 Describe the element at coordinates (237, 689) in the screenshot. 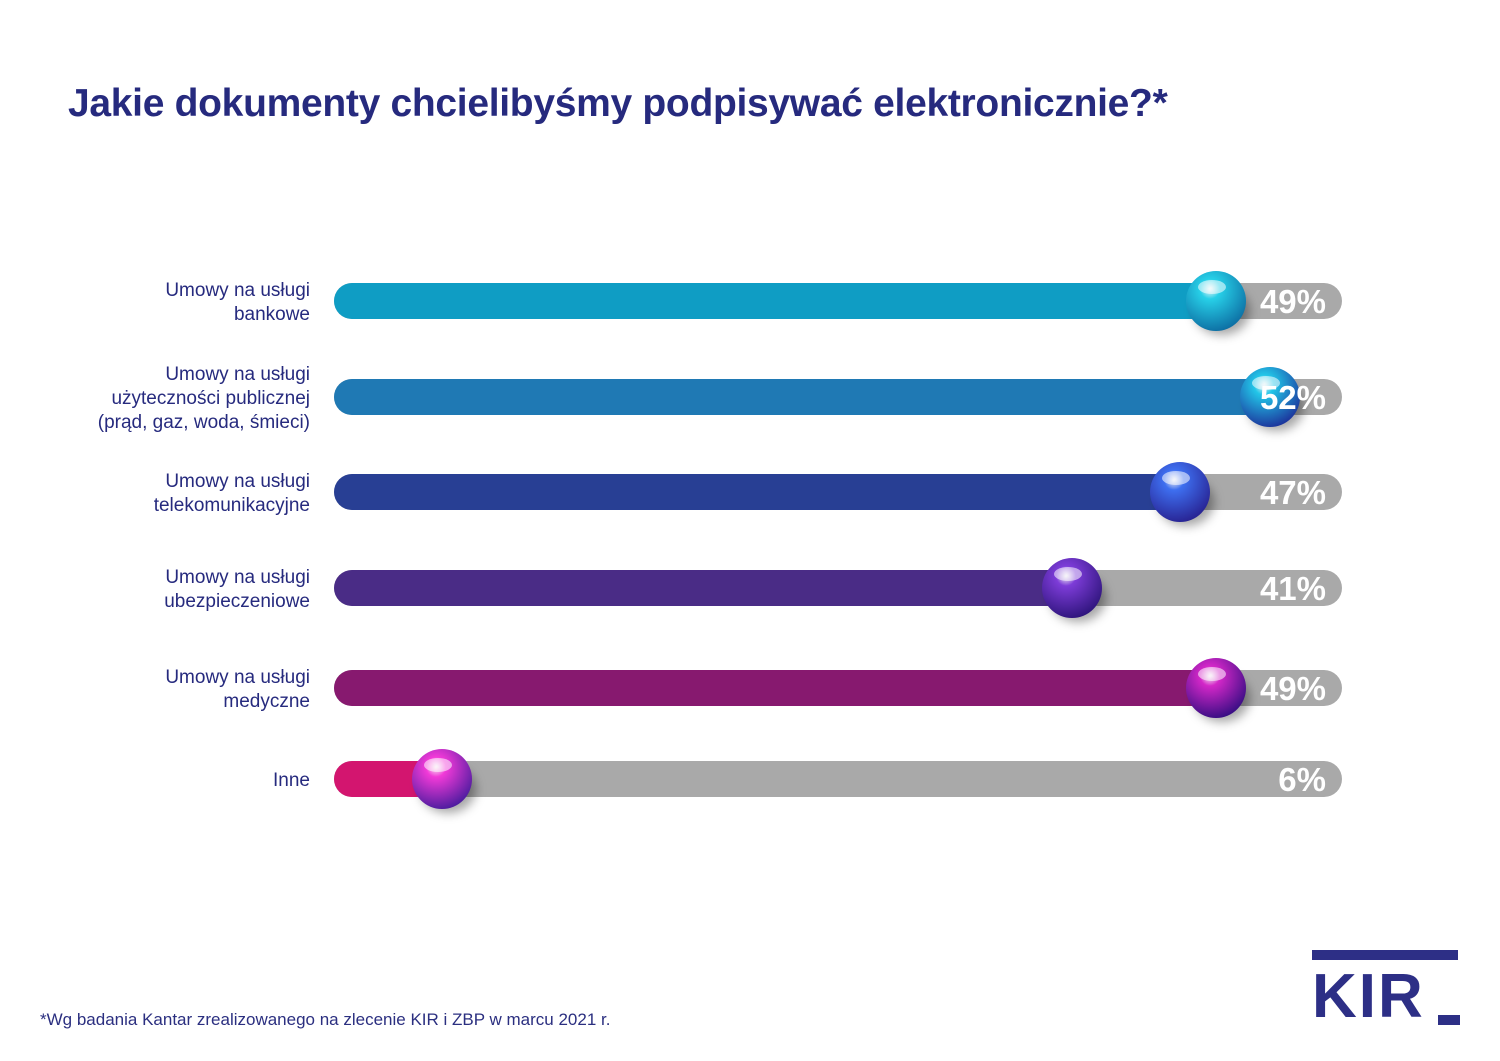

I see `category-label-4: Umowy na usługi medyczne` at that location.